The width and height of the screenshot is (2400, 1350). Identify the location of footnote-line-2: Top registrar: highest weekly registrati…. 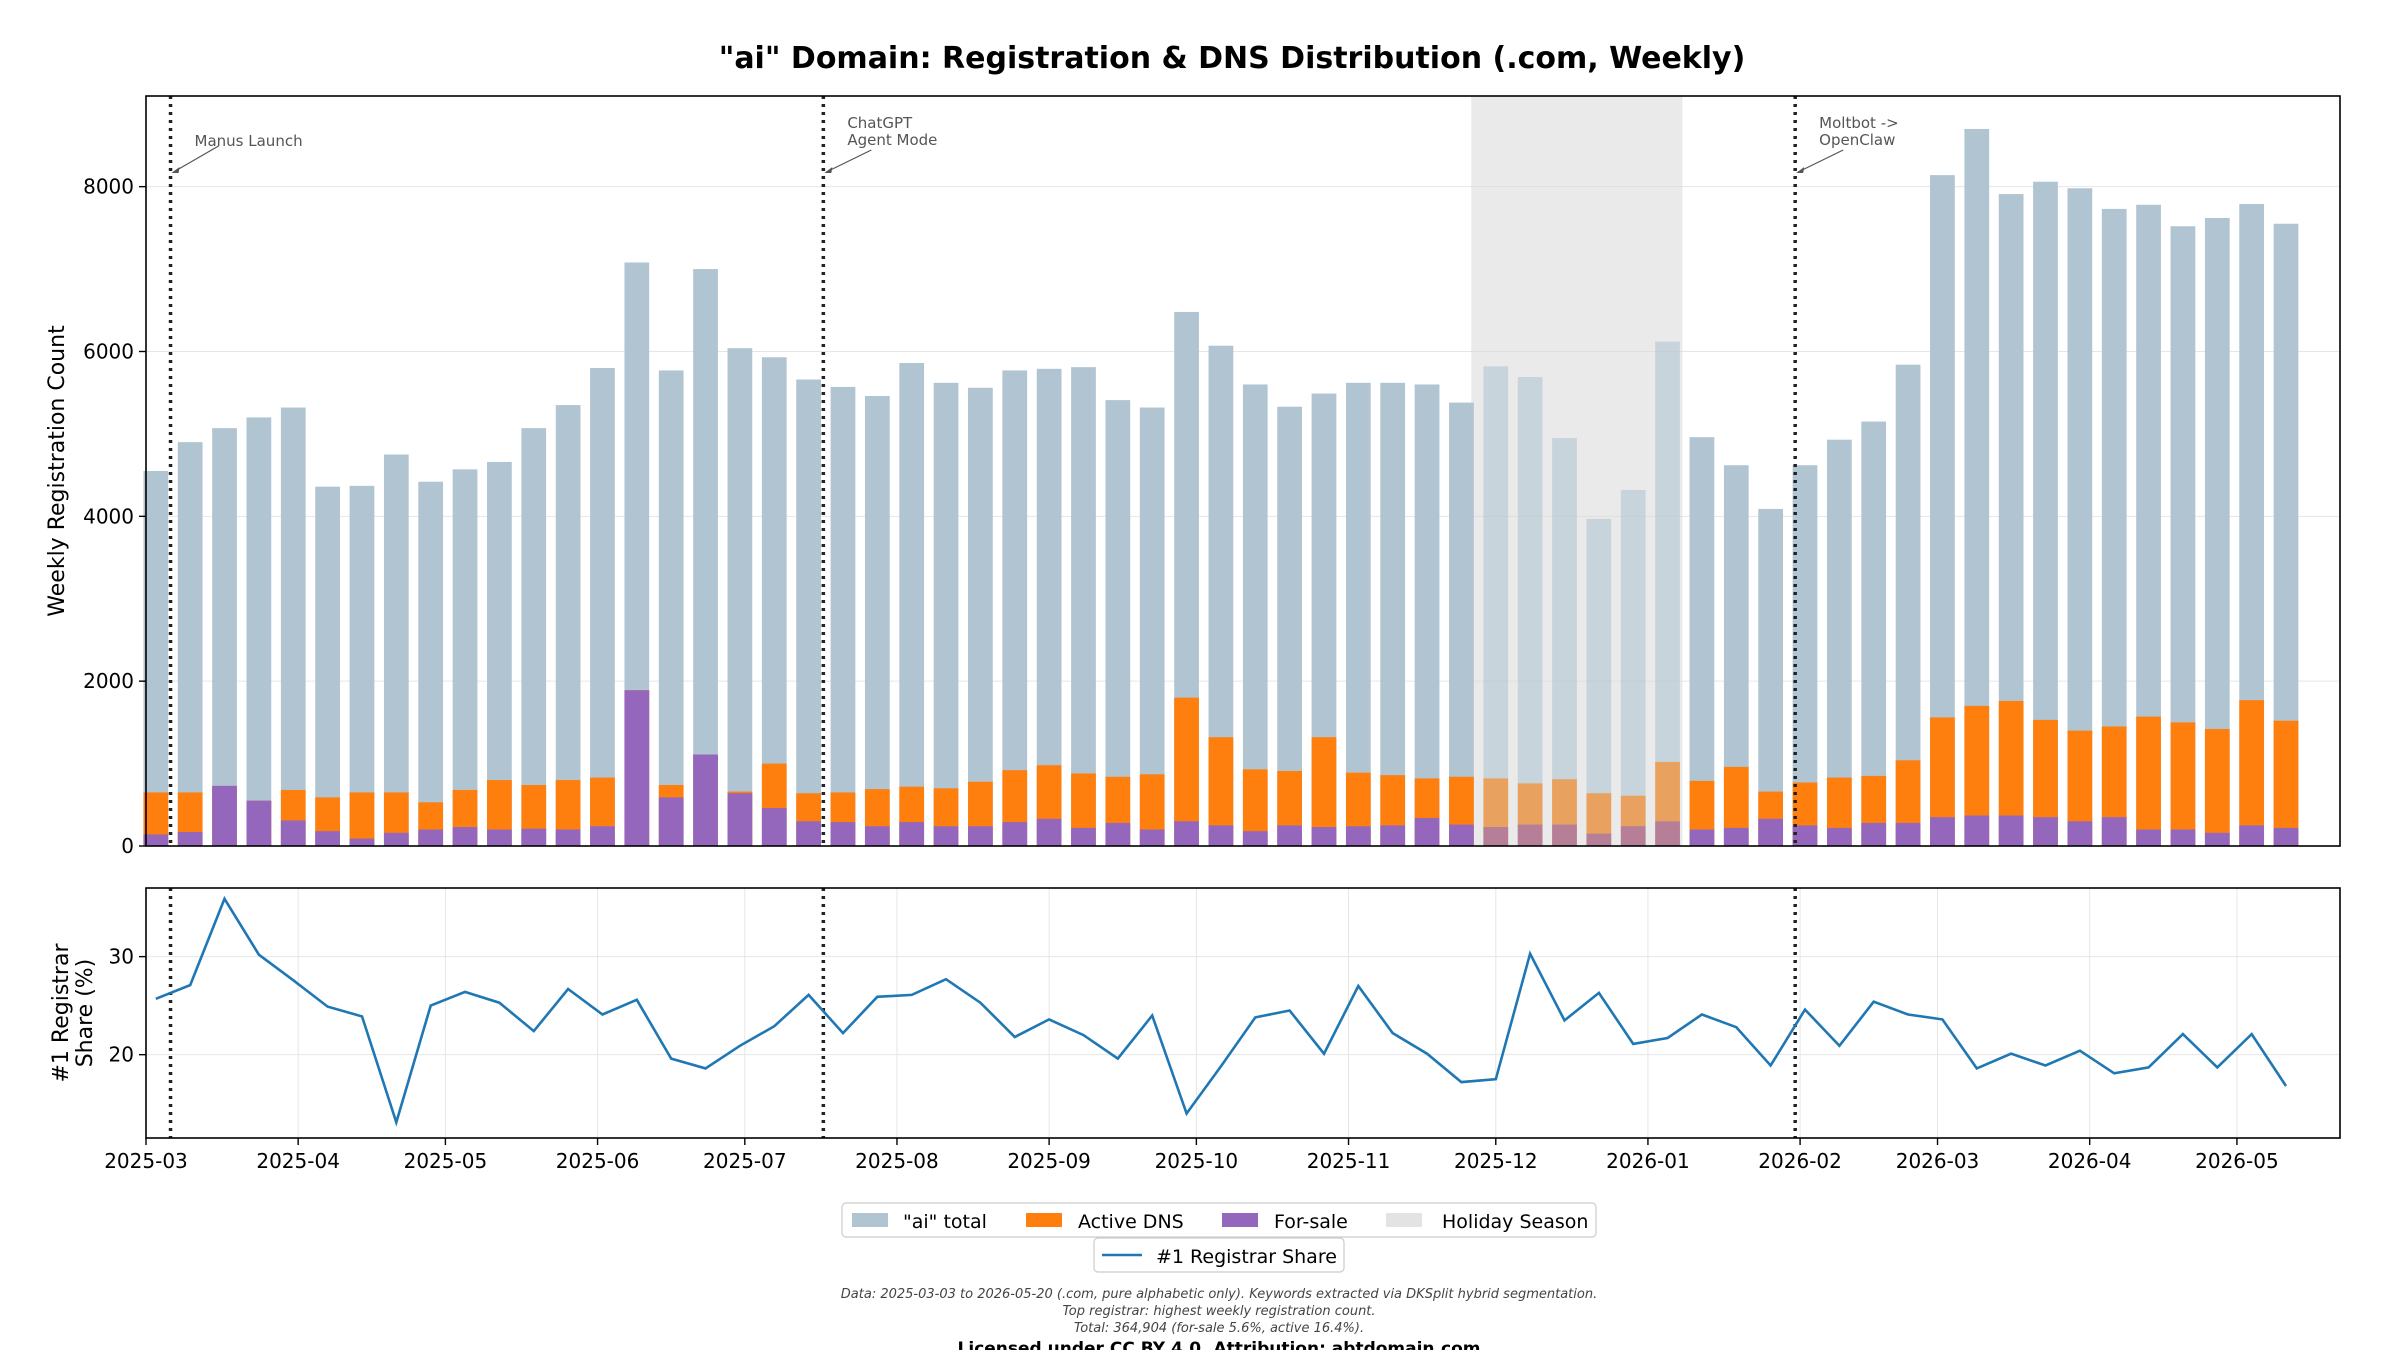
(1218, 1311).